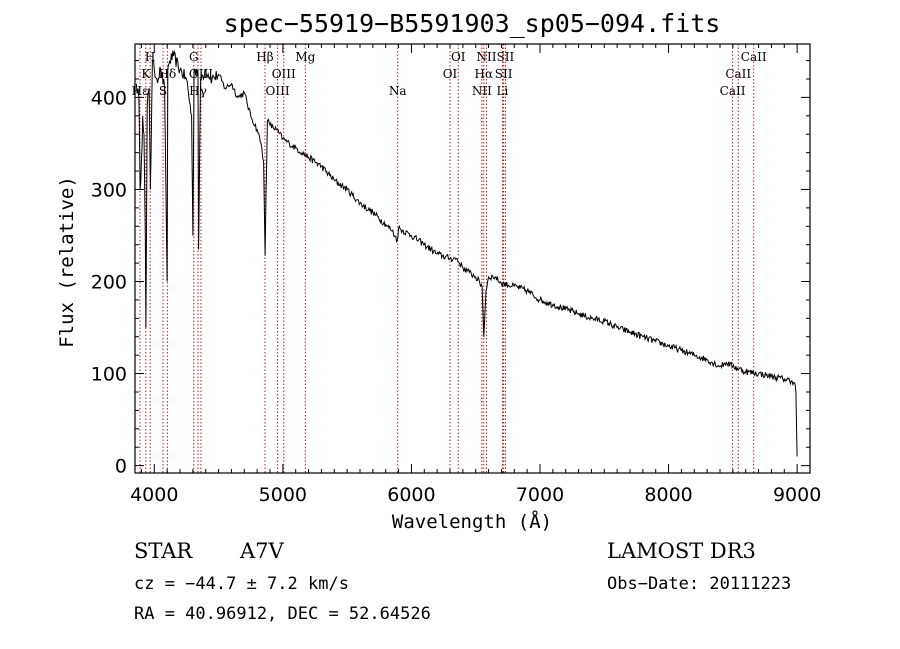  What do you see at coordinates (264, 57) in the screenshot?
I see `emission-line-label-8: Hβ` at bounding box center [264, 57].